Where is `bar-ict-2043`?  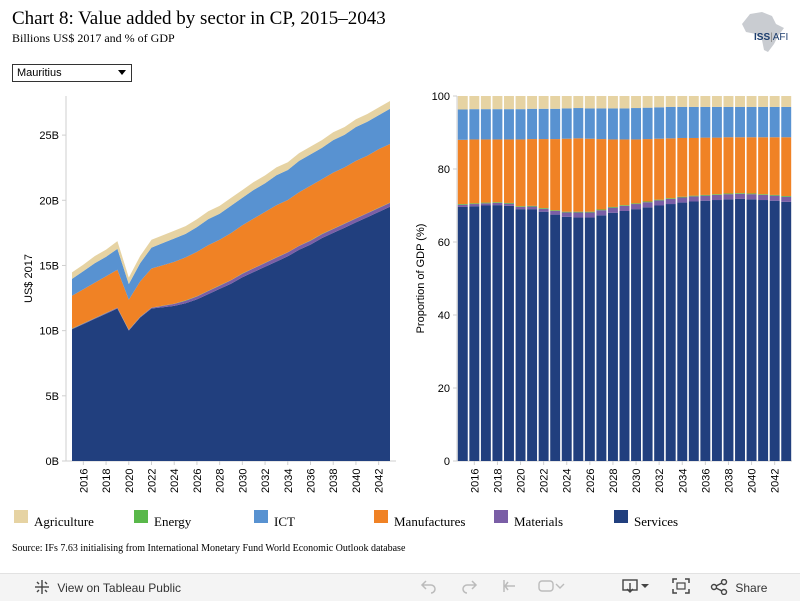 bar-ict-2043 is located at coordinates (786, 122).